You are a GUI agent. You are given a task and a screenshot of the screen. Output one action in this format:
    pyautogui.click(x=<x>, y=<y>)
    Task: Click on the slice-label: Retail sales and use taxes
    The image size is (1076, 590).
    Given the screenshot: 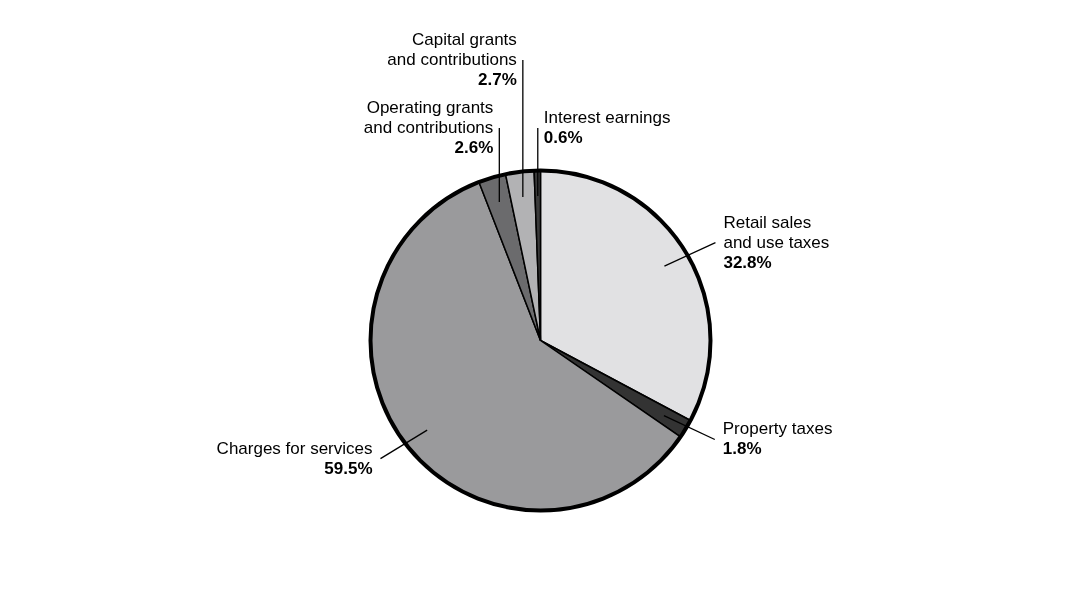 What is the action you would take?
    pyautogui.click(x=776, y=232)
    